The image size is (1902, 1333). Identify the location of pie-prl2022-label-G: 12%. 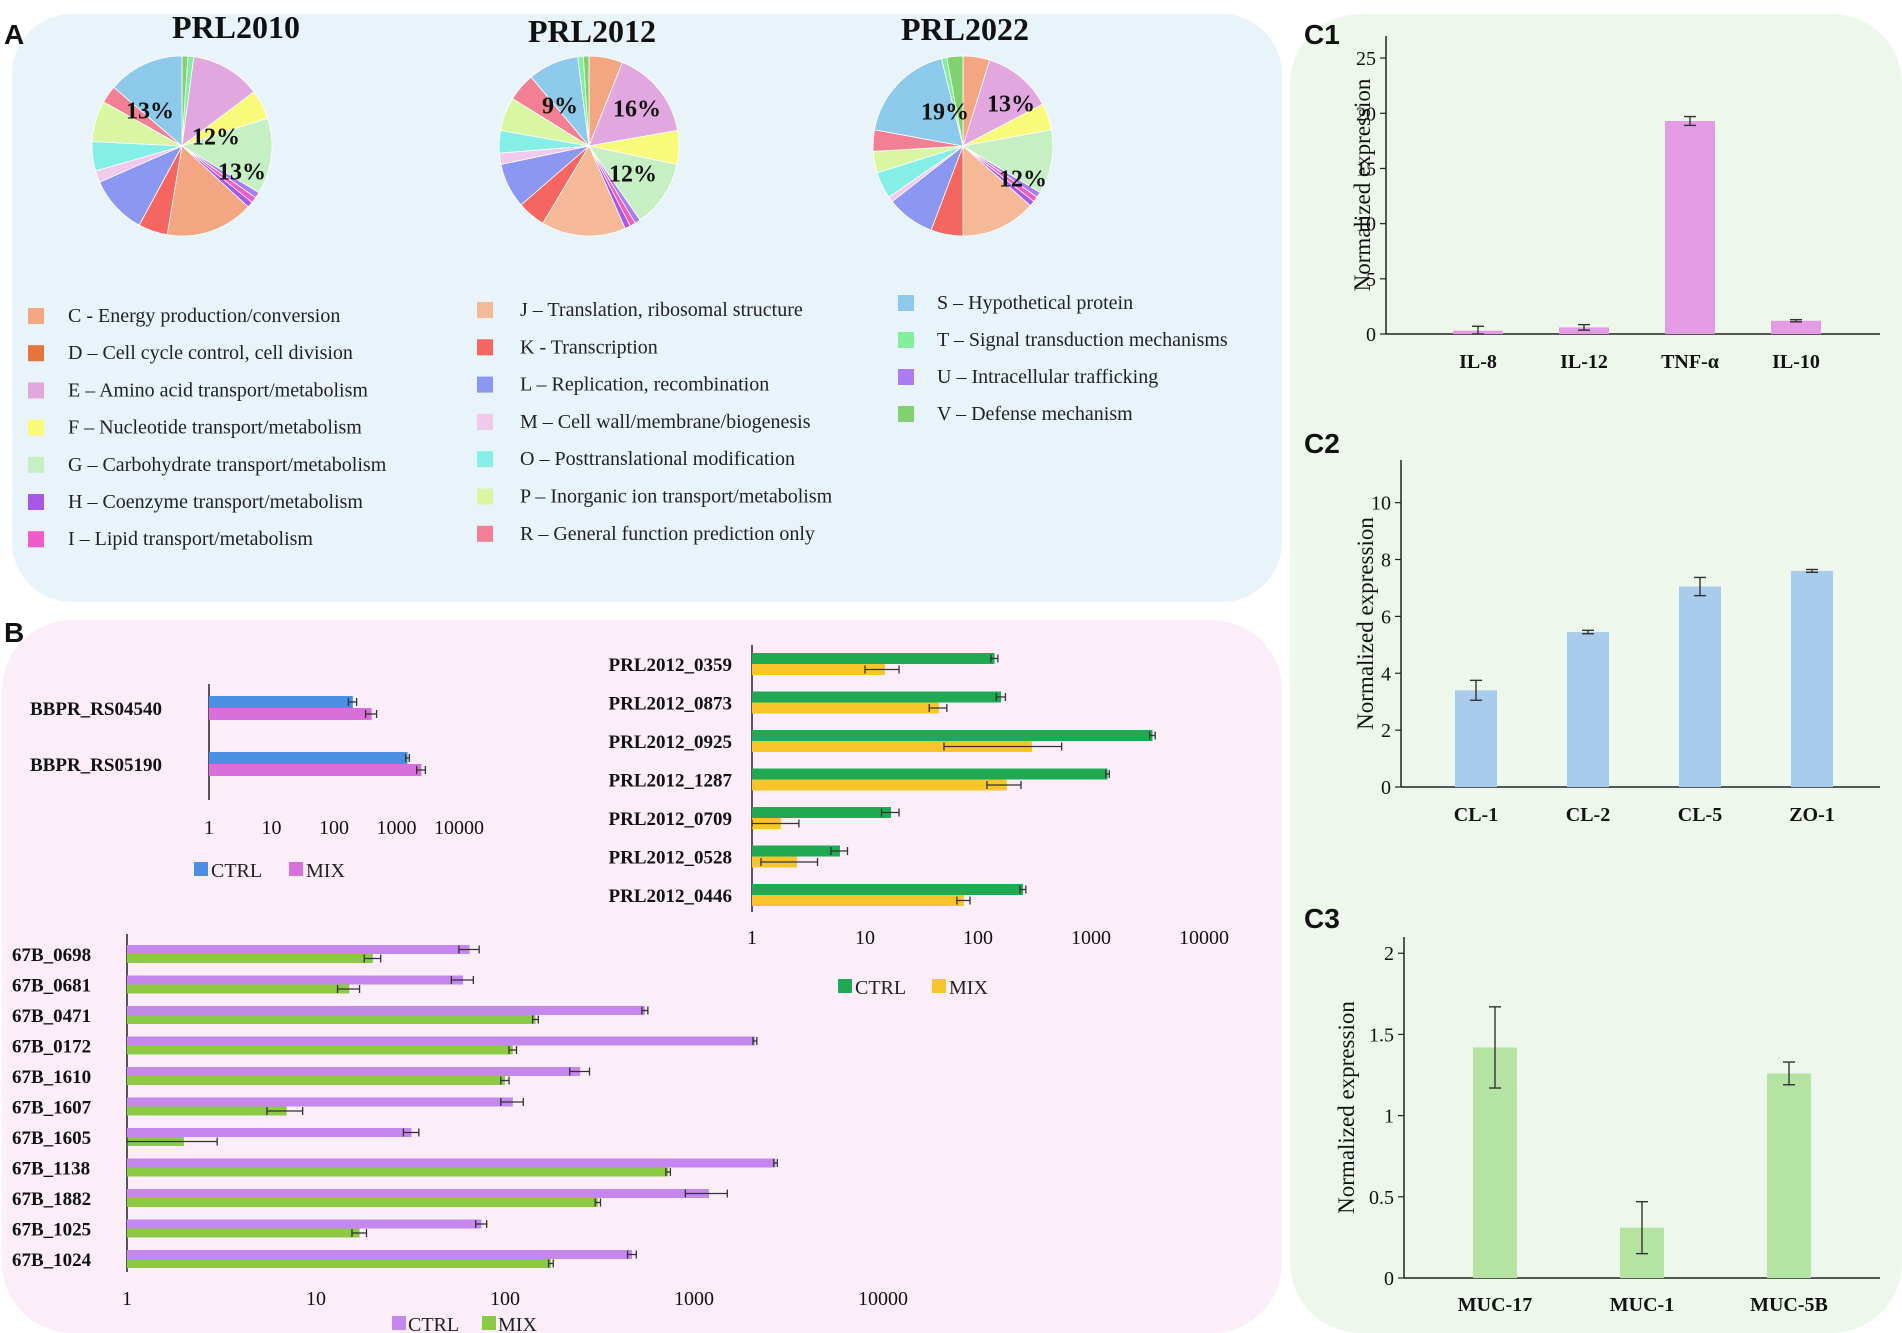
(1023, 180).